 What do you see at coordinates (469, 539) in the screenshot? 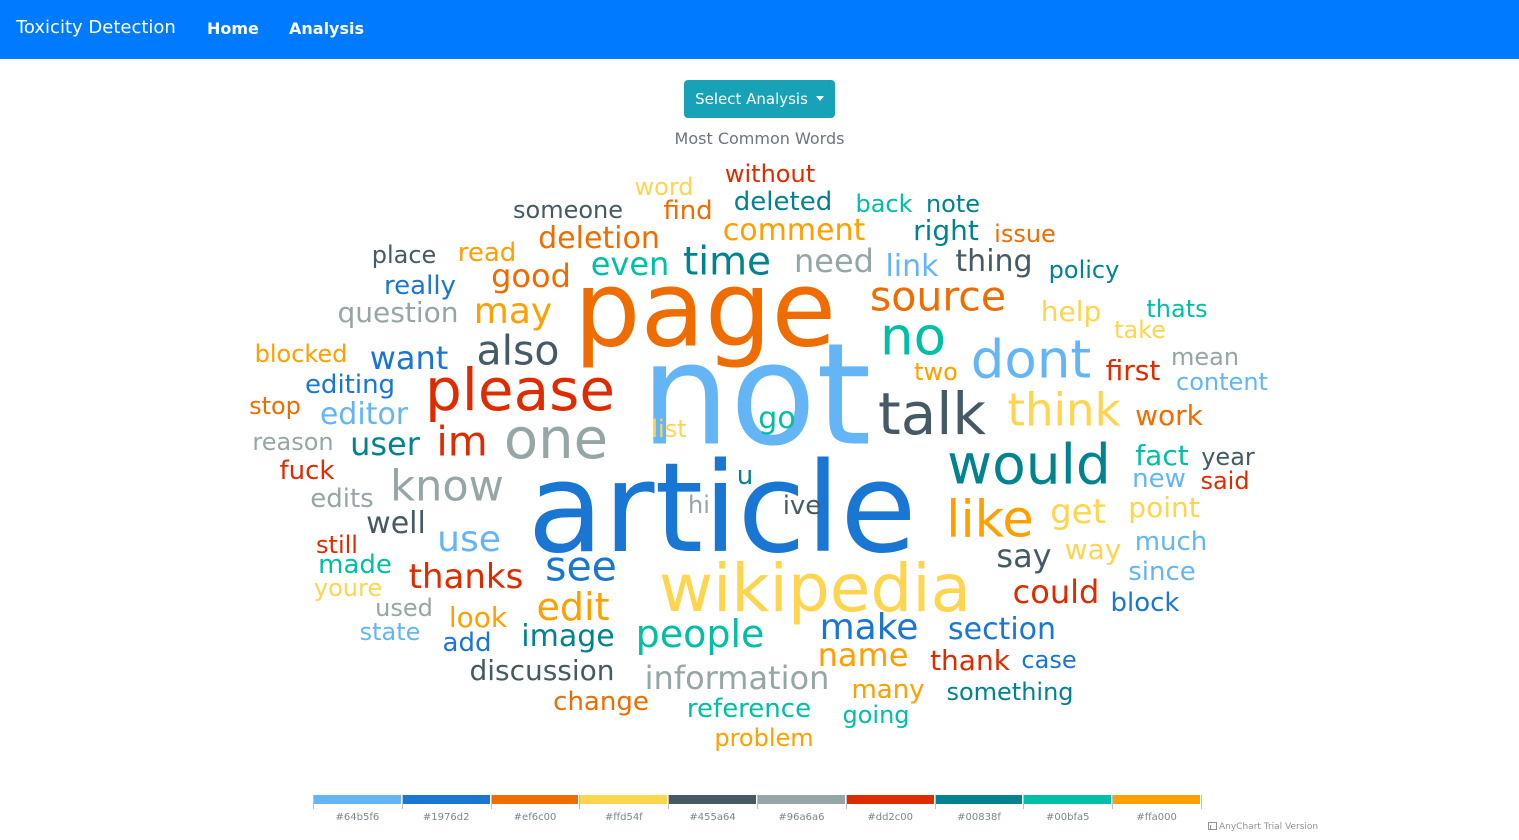
I see `cloud-word: use` at bounding box center [469, 539].